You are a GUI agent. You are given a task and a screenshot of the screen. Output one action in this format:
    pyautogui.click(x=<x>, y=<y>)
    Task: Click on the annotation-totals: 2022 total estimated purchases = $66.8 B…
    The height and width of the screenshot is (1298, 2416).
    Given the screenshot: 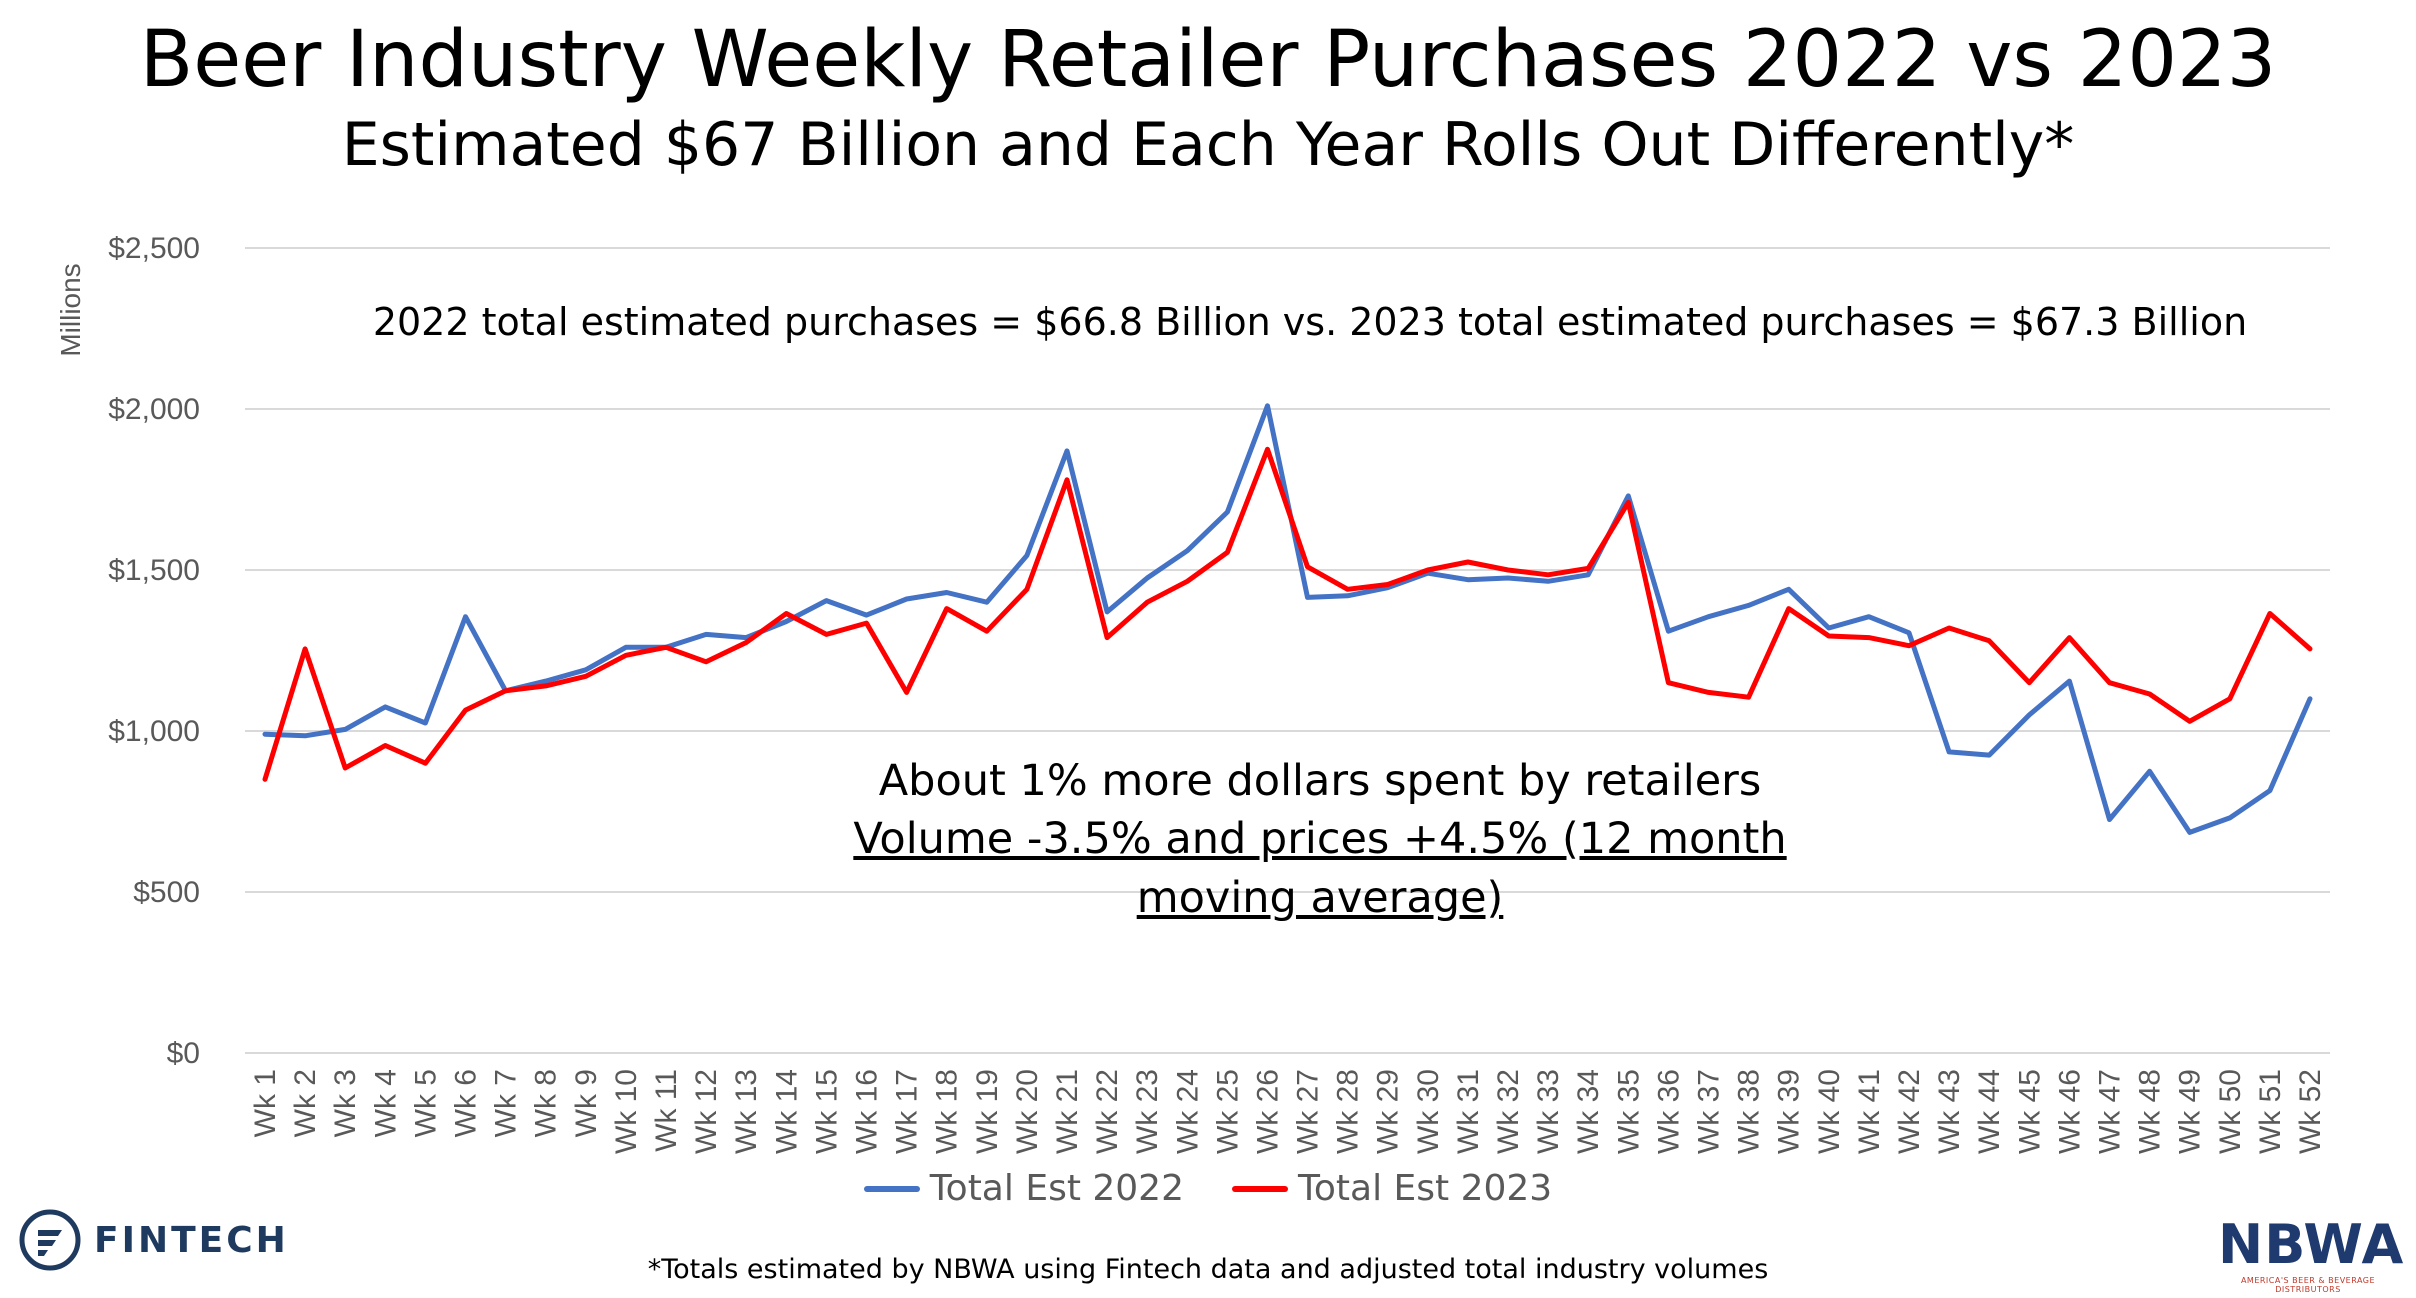 What is the action you would take?
    pyautogui.click(x=1310, y=322)
    